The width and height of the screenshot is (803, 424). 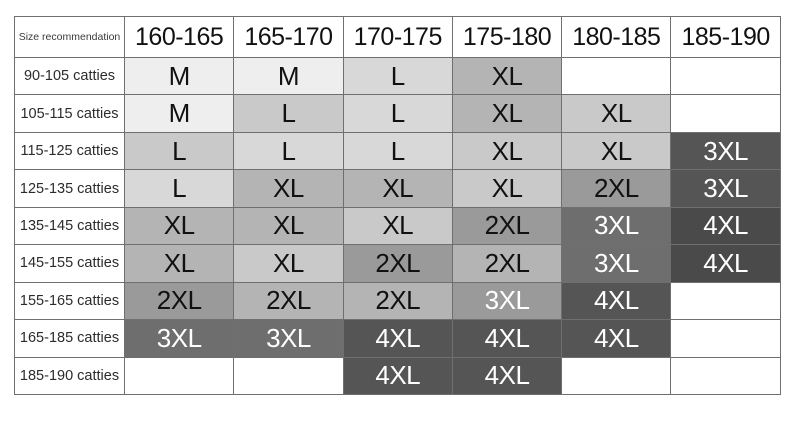 I want to click on size-cell-r1-c3: L, so click(x=397, y=76).